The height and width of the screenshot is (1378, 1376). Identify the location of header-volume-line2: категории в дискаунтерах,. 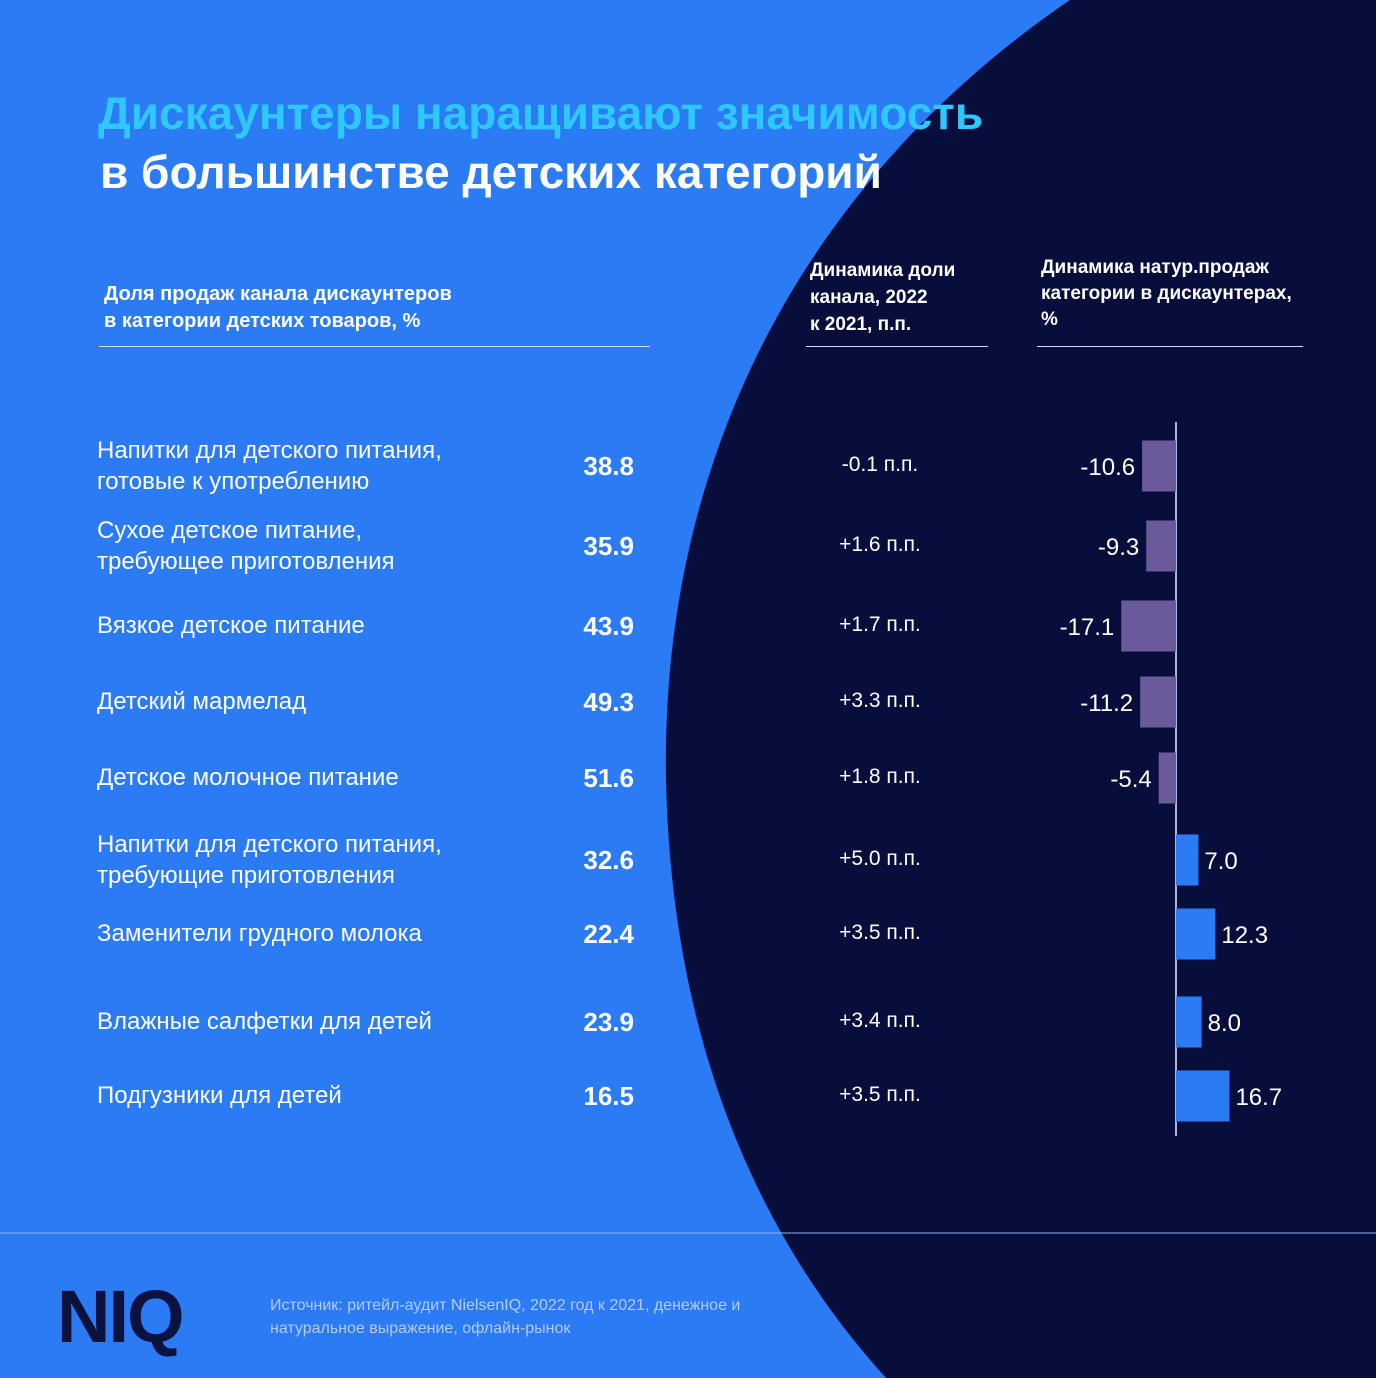
(1166, 293).